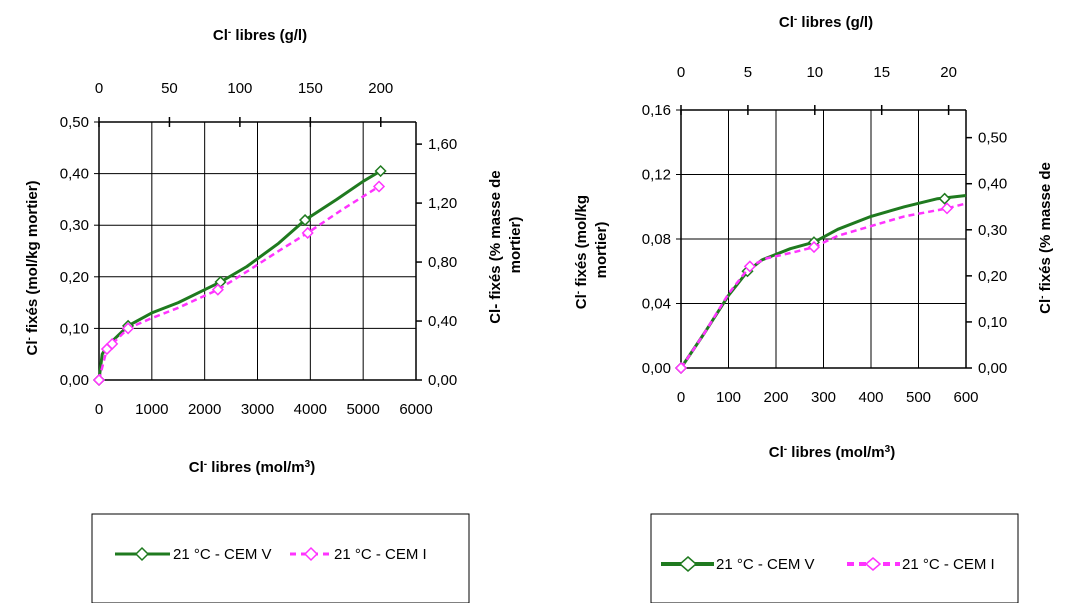 The width and height of the screenshot is (1069, 603). What do you see at coordinates (823, 397) in the screenshot?
I see `x-tick-label: 300` at bounding box center [823, 397].